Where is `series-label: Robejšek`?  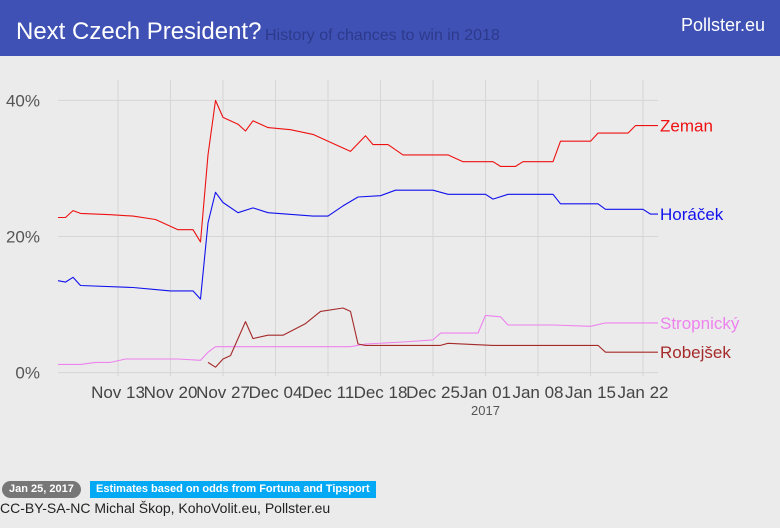 series-label: Robejšek is located at coordinates (695, 352).